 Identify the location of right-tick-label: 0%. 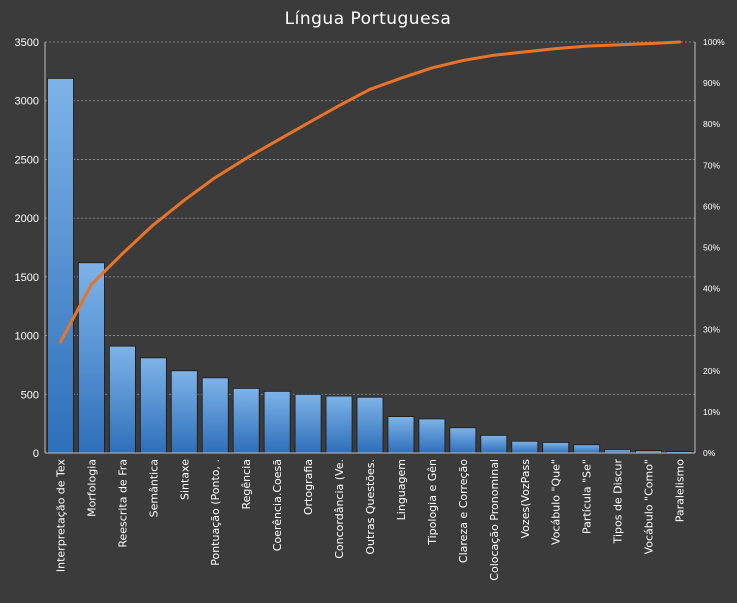
(709, 453).